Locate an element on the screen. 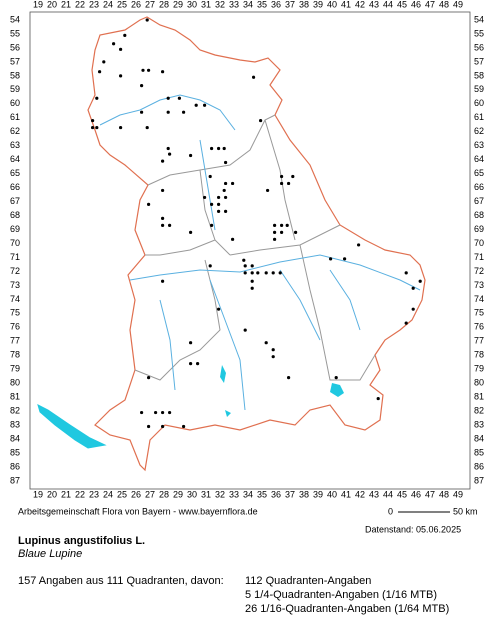 This screenshot has width=500, height=625. row-label: 71 is located at coordinates (15, 257).